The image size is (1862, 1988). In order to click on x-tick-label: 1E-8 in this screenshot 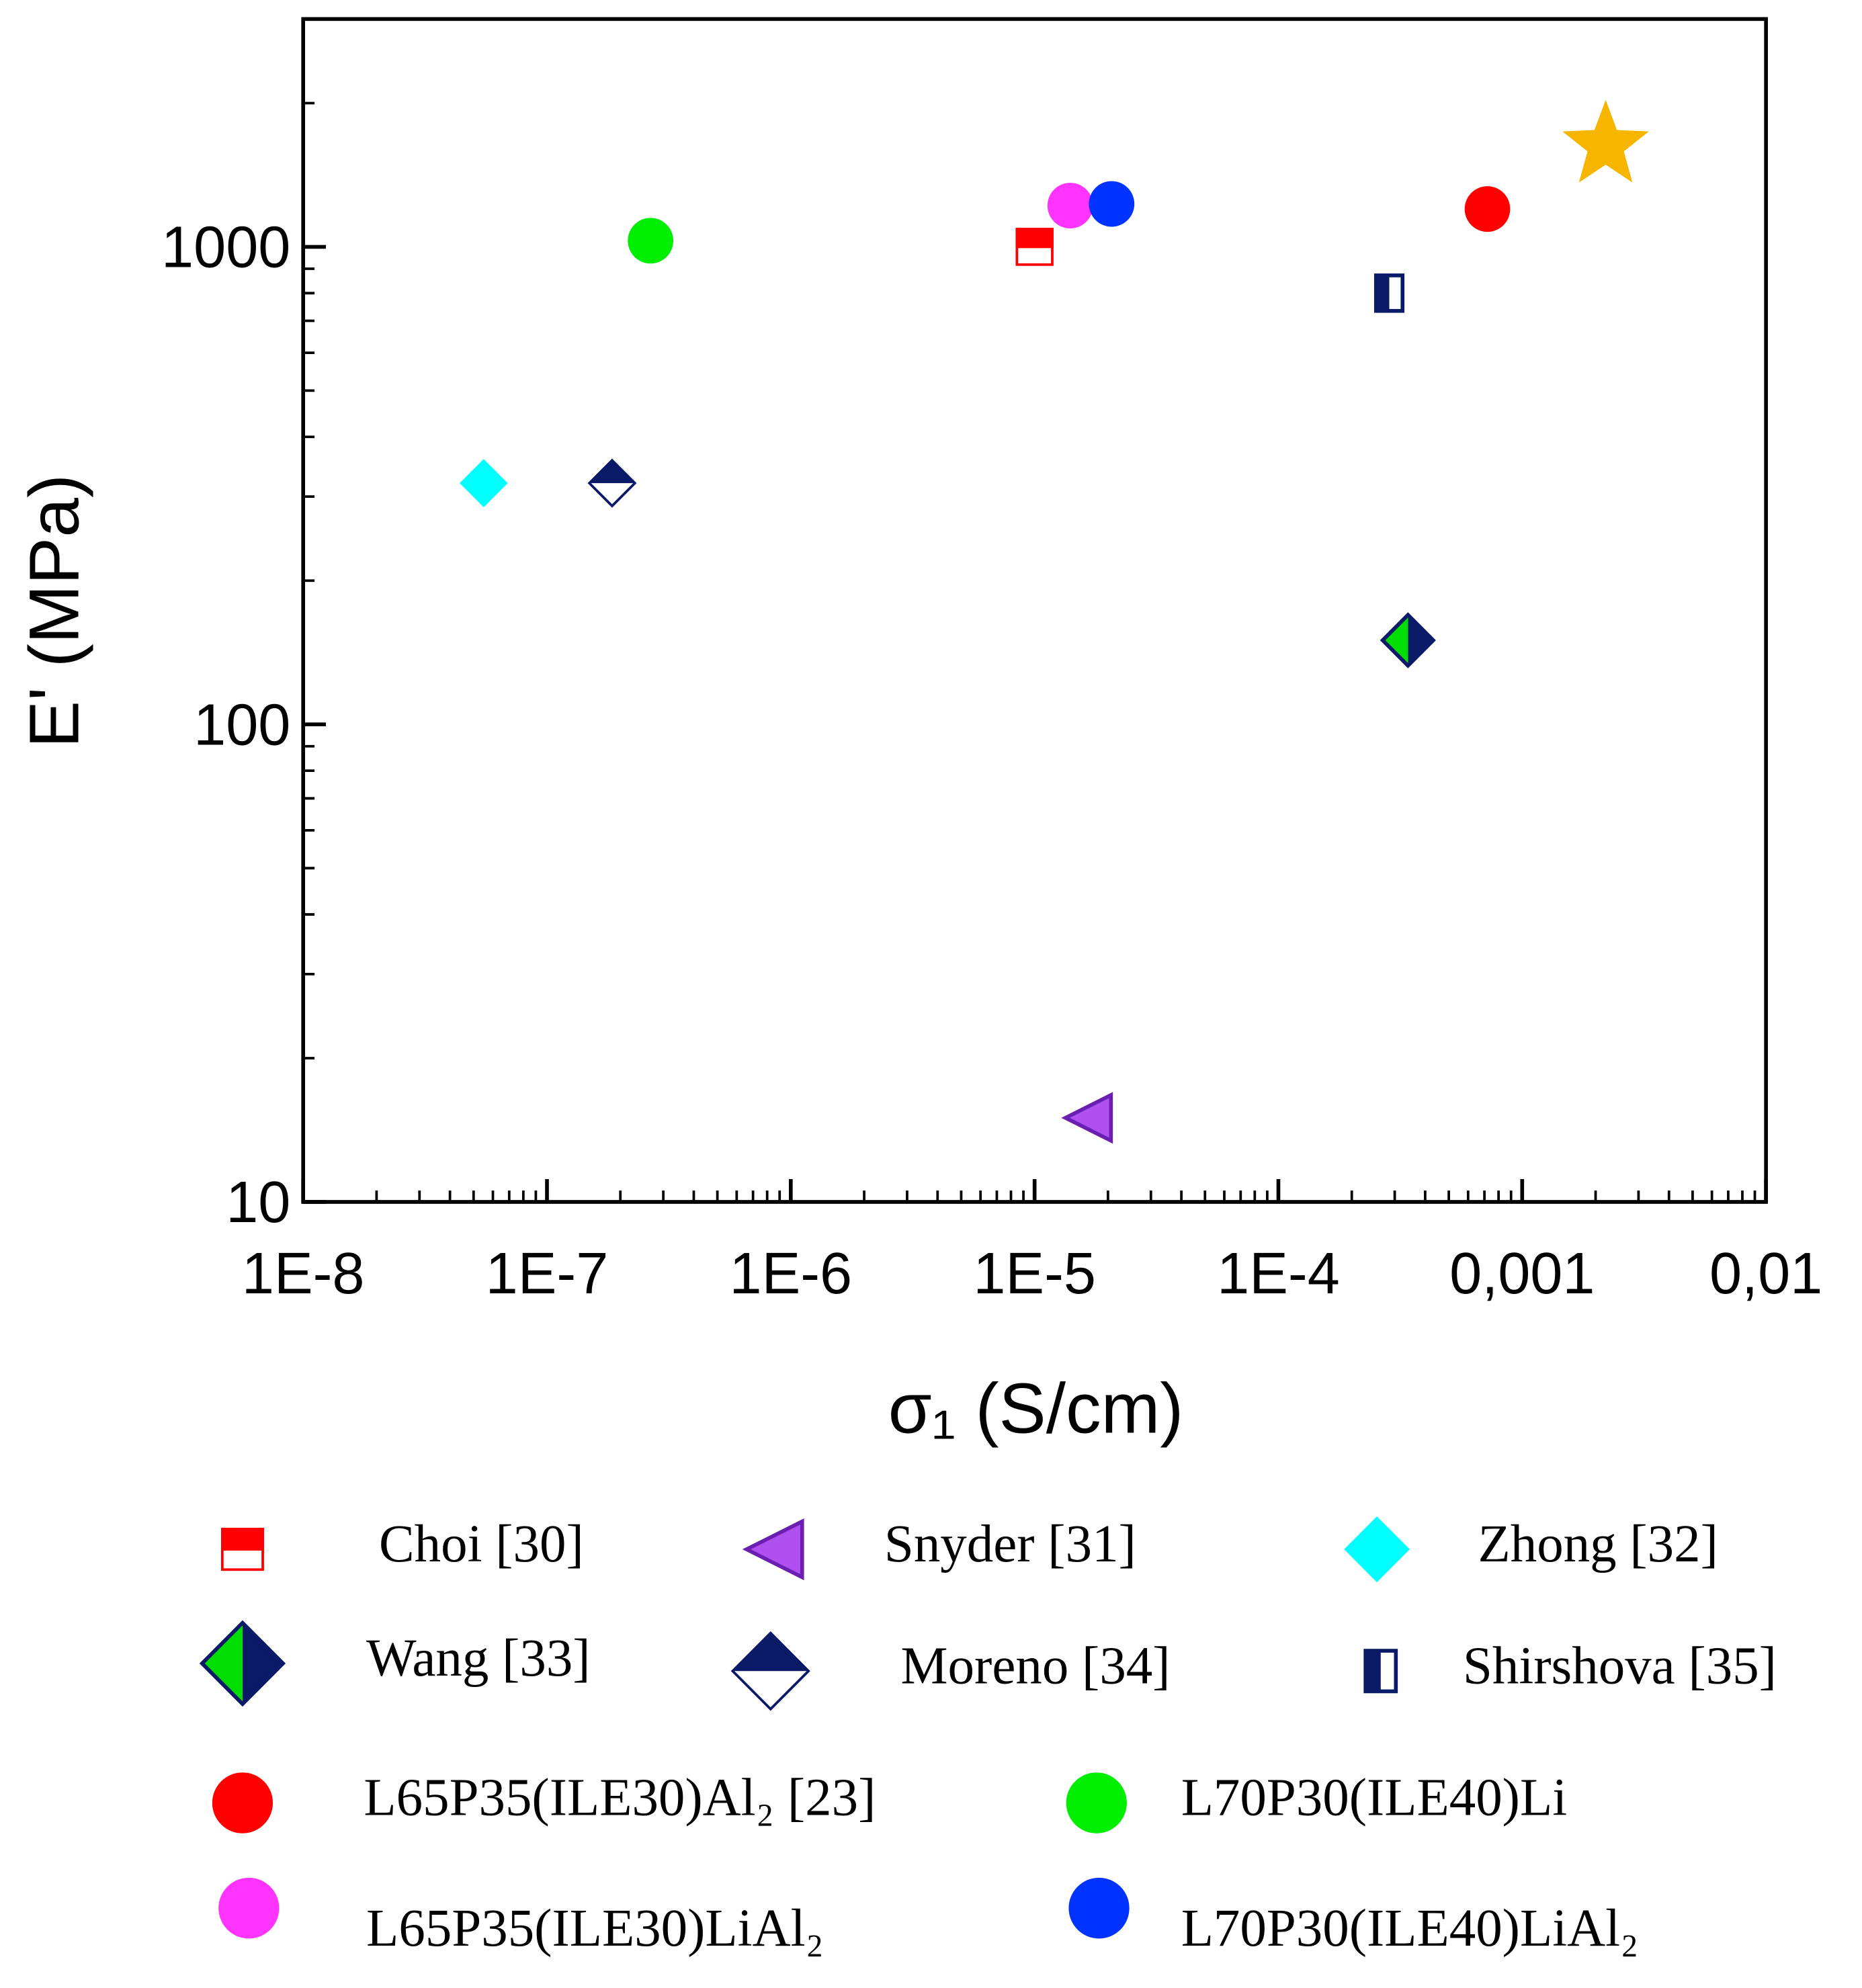, I will do `click(304, 1274)`.